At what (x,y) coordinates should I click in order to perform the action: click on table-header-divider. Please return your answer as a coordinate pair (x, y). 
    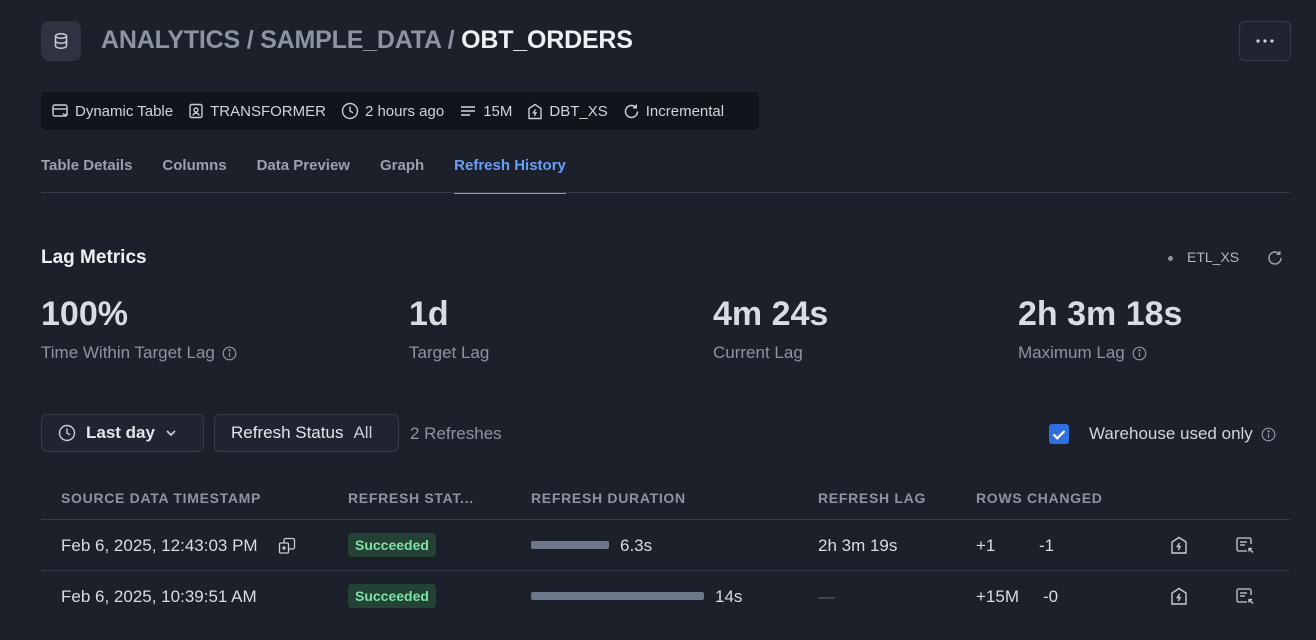
    Looking at the image, I should click on (665, 519).